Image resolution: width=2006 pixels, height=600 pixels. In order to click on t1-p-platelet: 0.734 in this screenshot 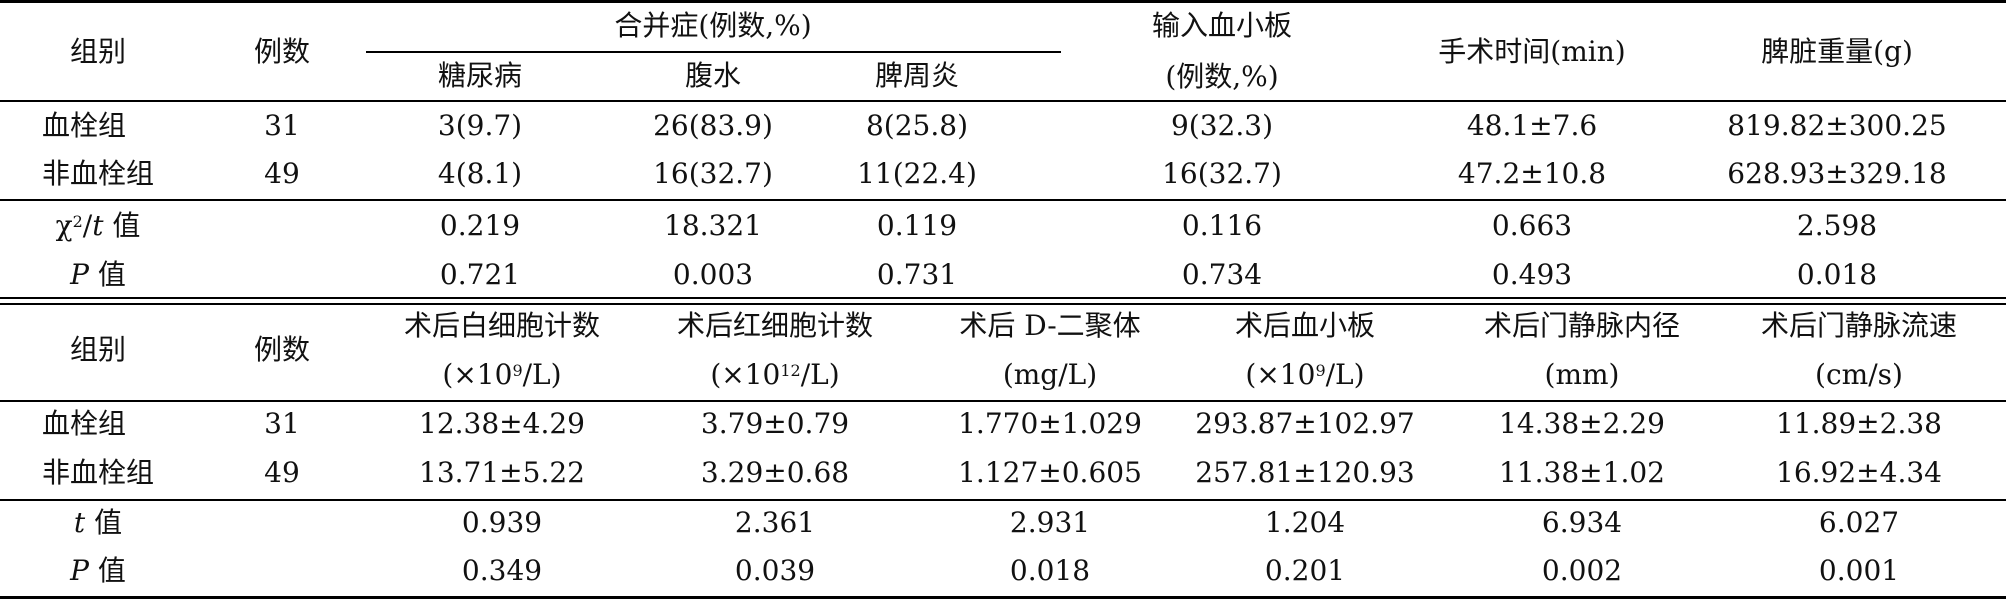, I will do `click(1222, 274)`.